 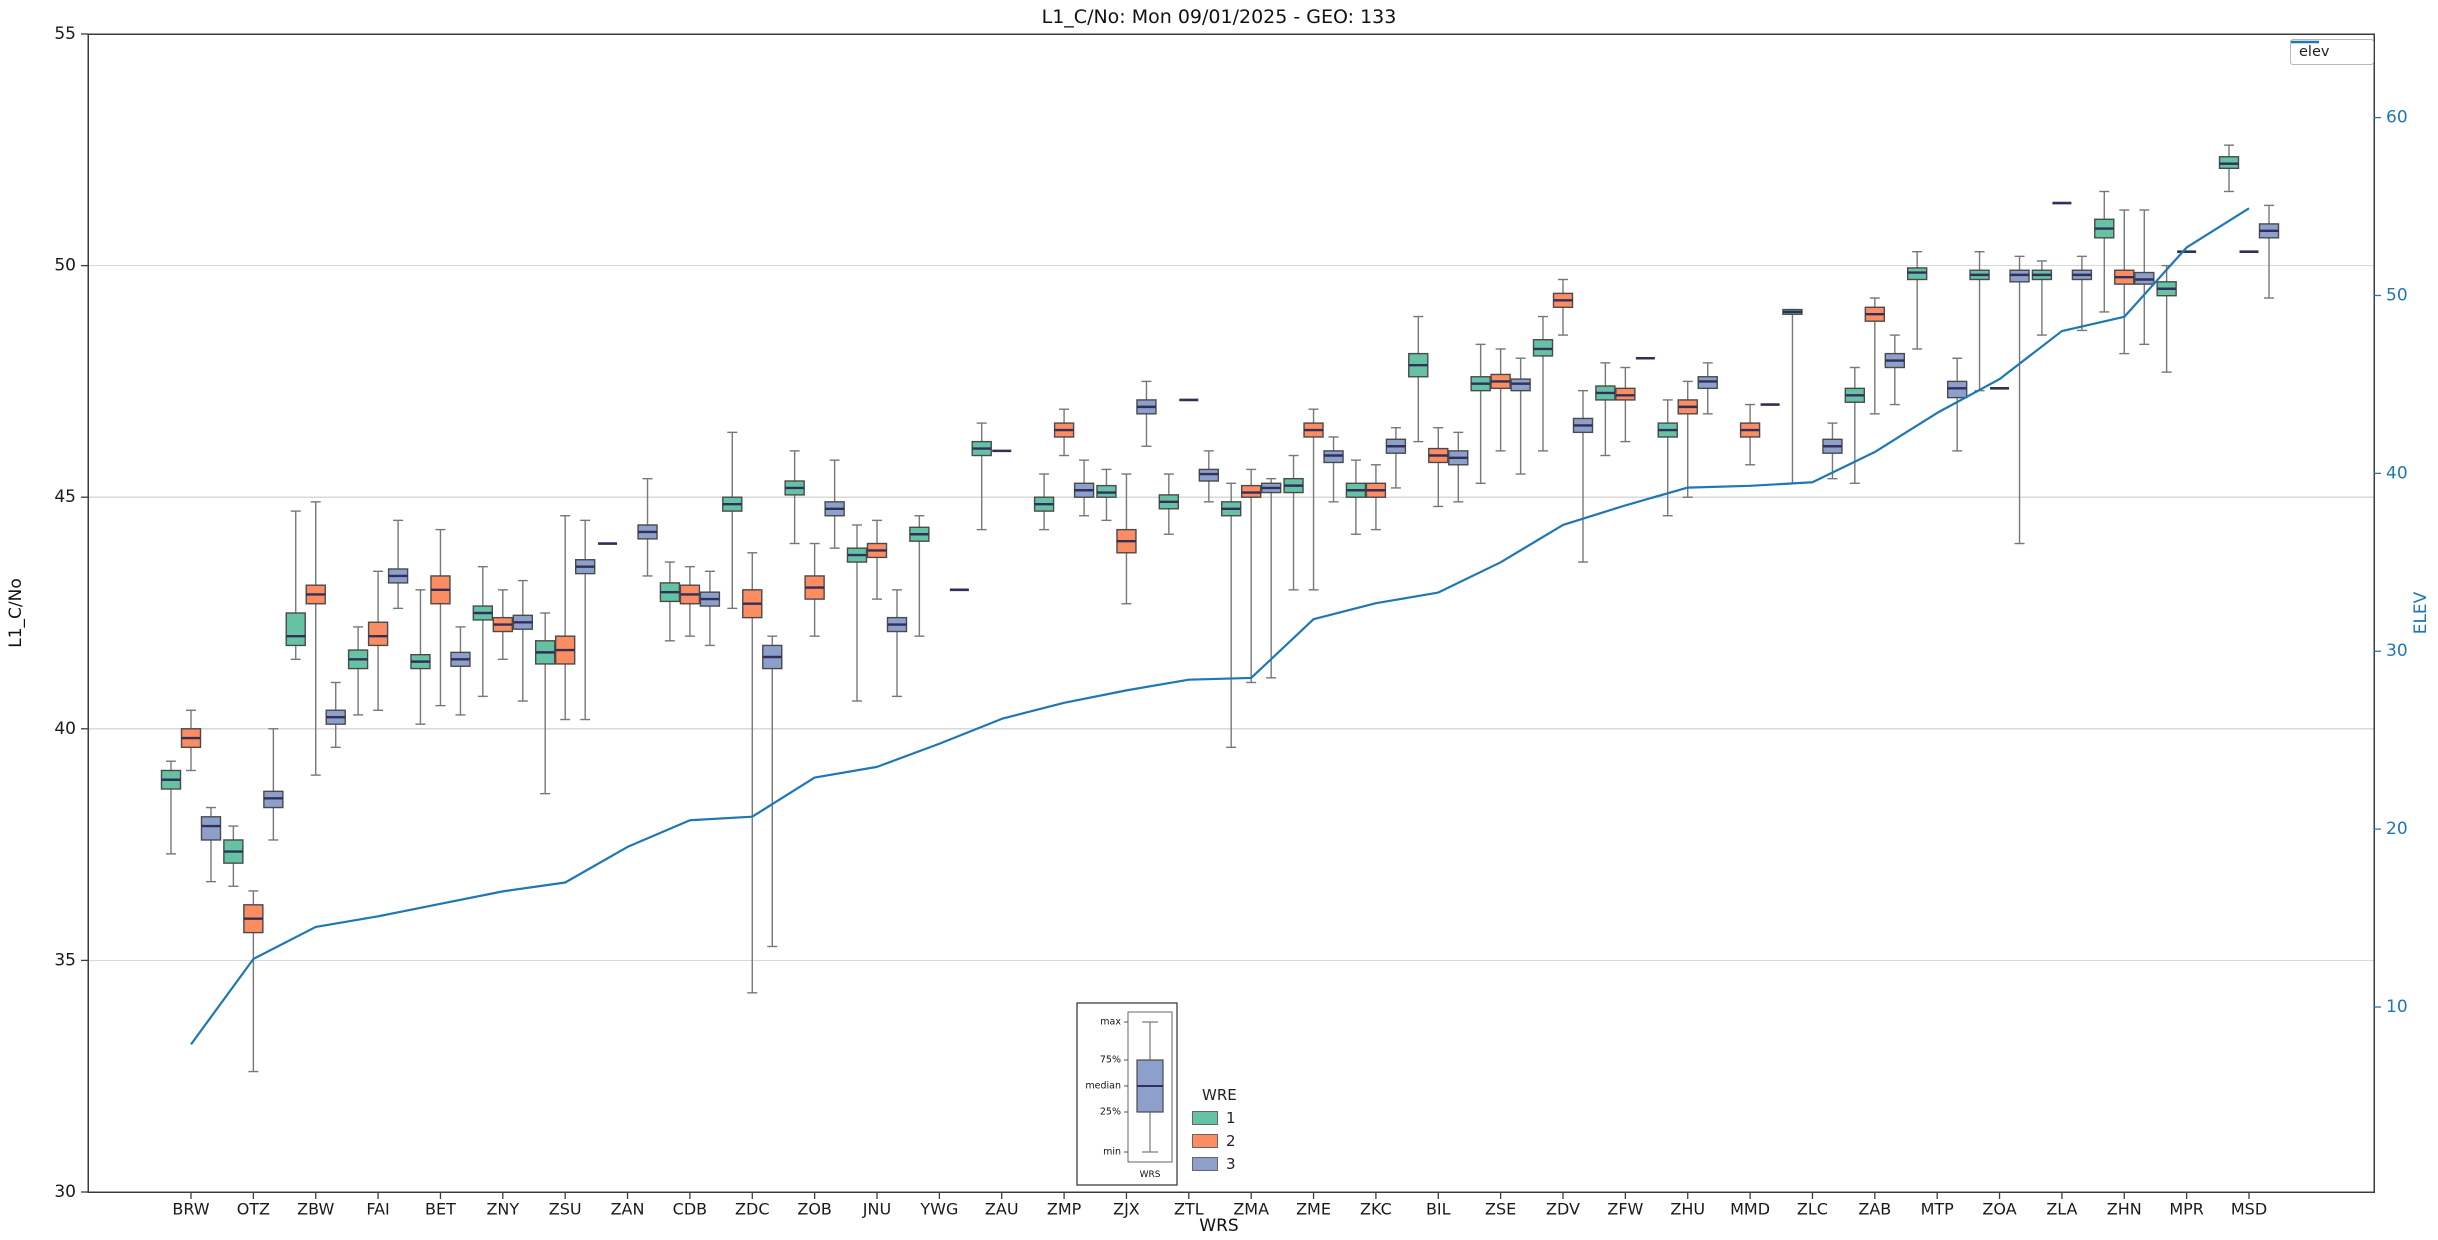 I want to click on y-right-tick-label: 30, so click(x=2397, y=651).